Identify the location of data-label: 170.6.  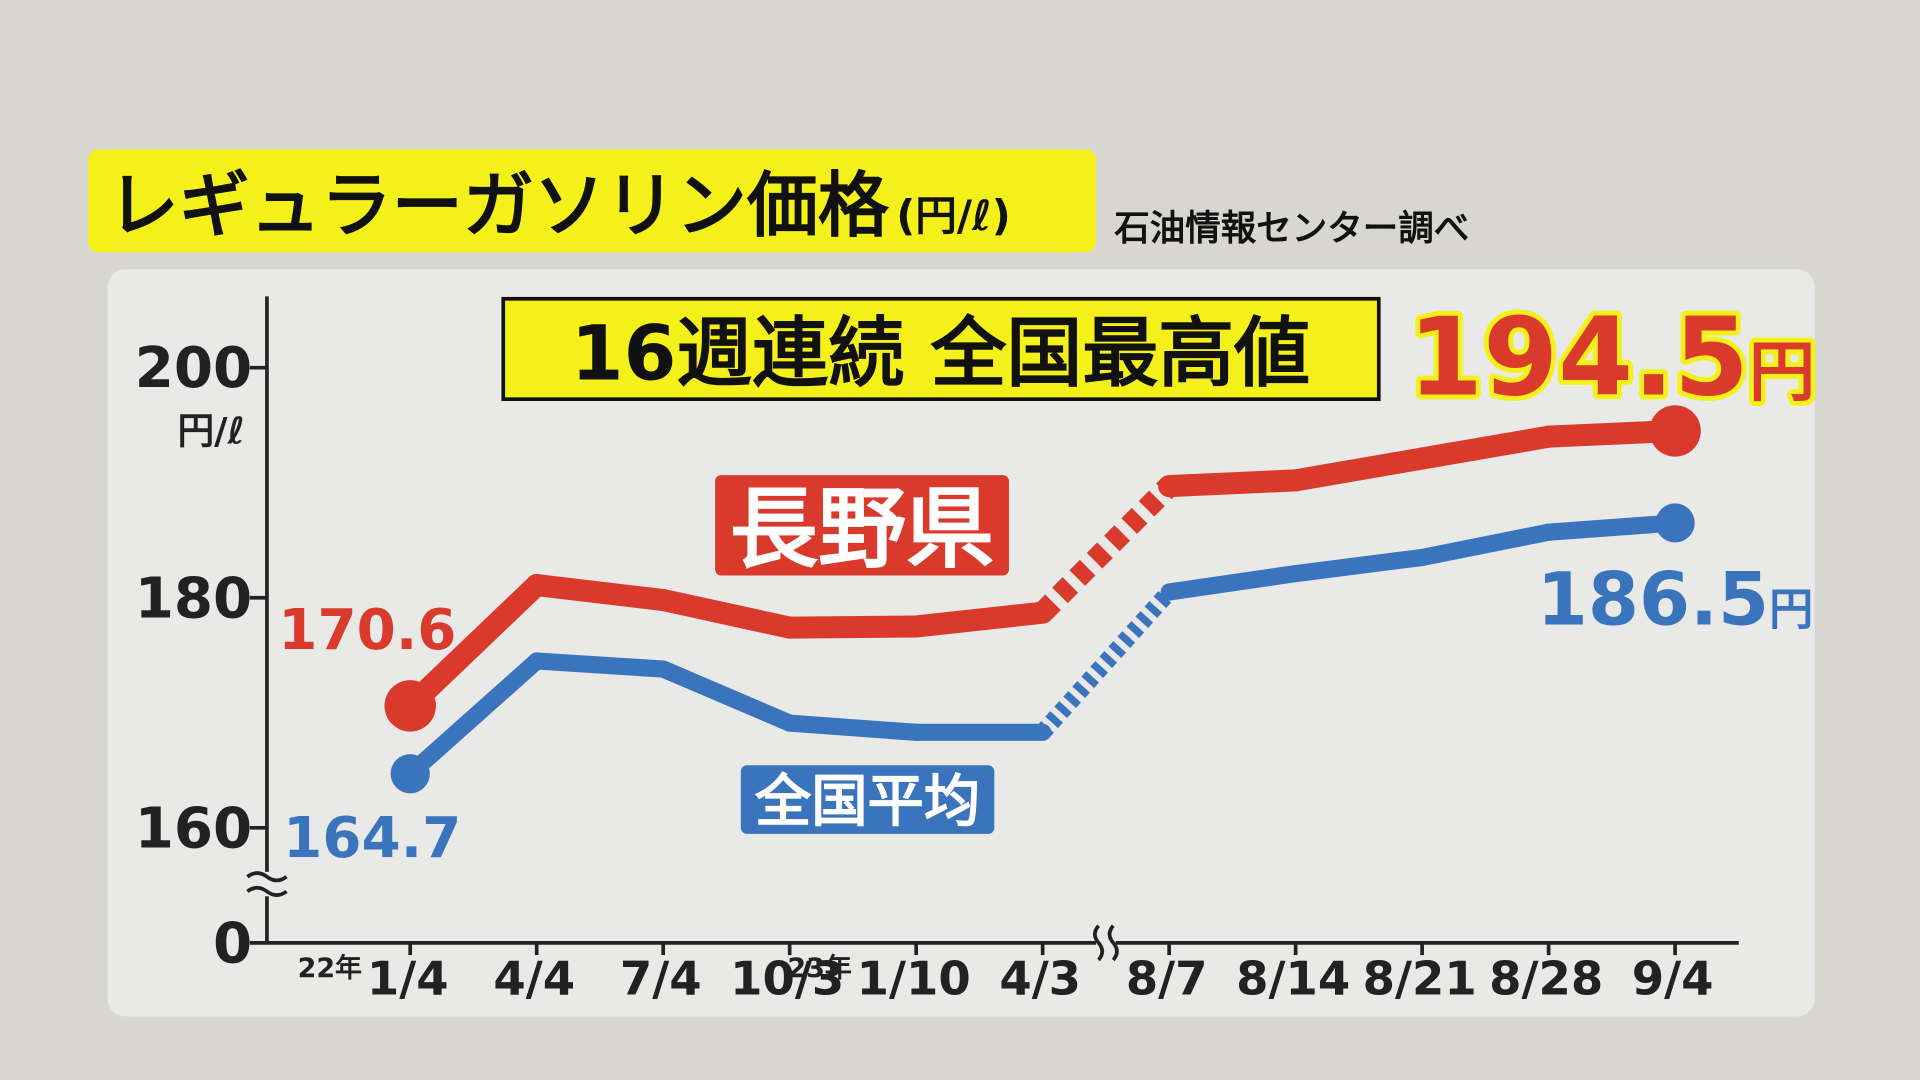
(367, 630).